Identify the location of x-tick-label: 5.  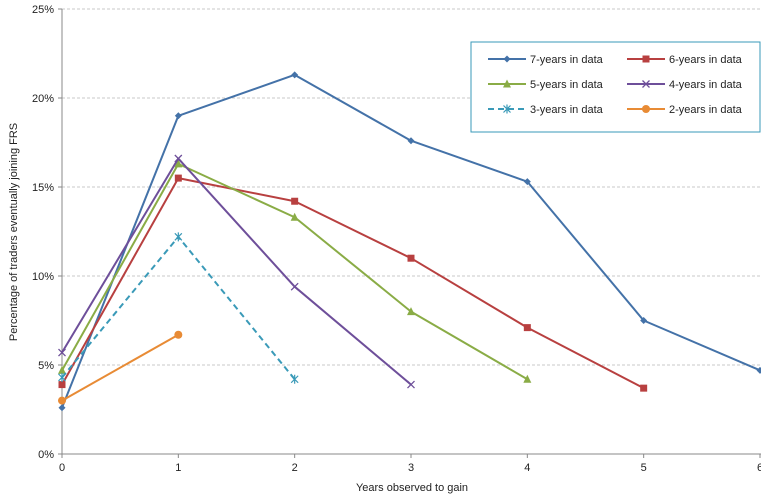
(644, 468).